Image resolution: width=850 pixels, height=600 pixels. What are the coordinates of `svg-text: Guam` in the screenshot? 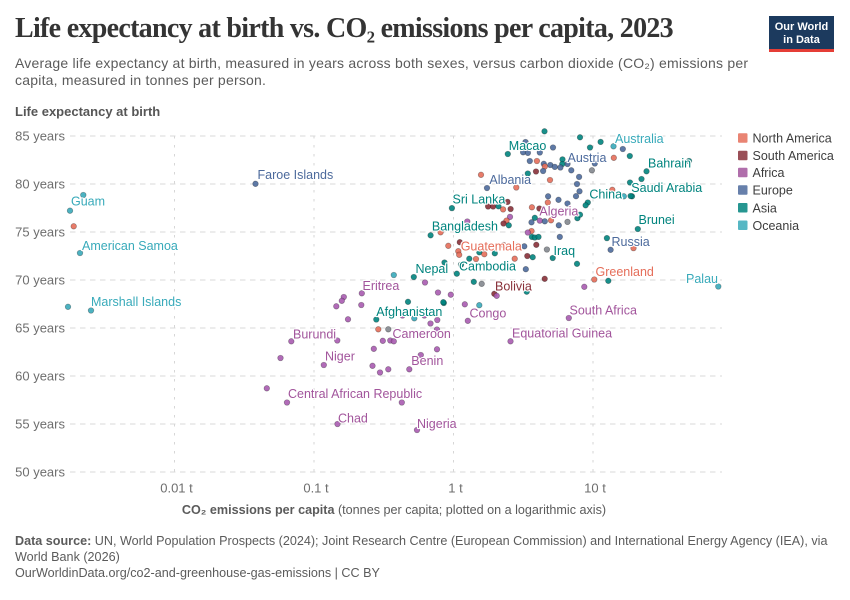 It's located at (88, 202).